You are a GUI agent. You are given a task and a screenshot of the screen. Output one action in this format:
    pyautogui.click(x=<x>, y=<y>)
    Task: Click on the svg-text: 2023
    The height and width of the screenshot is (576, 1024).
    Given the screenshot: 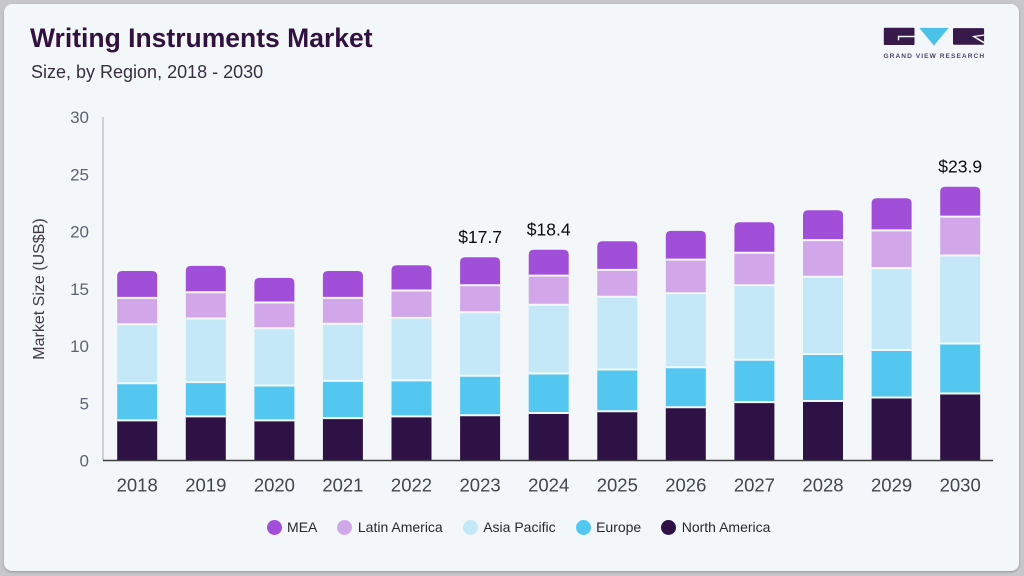 What is the action you would take?
    pyautogui.click(x=480, y=485)
    